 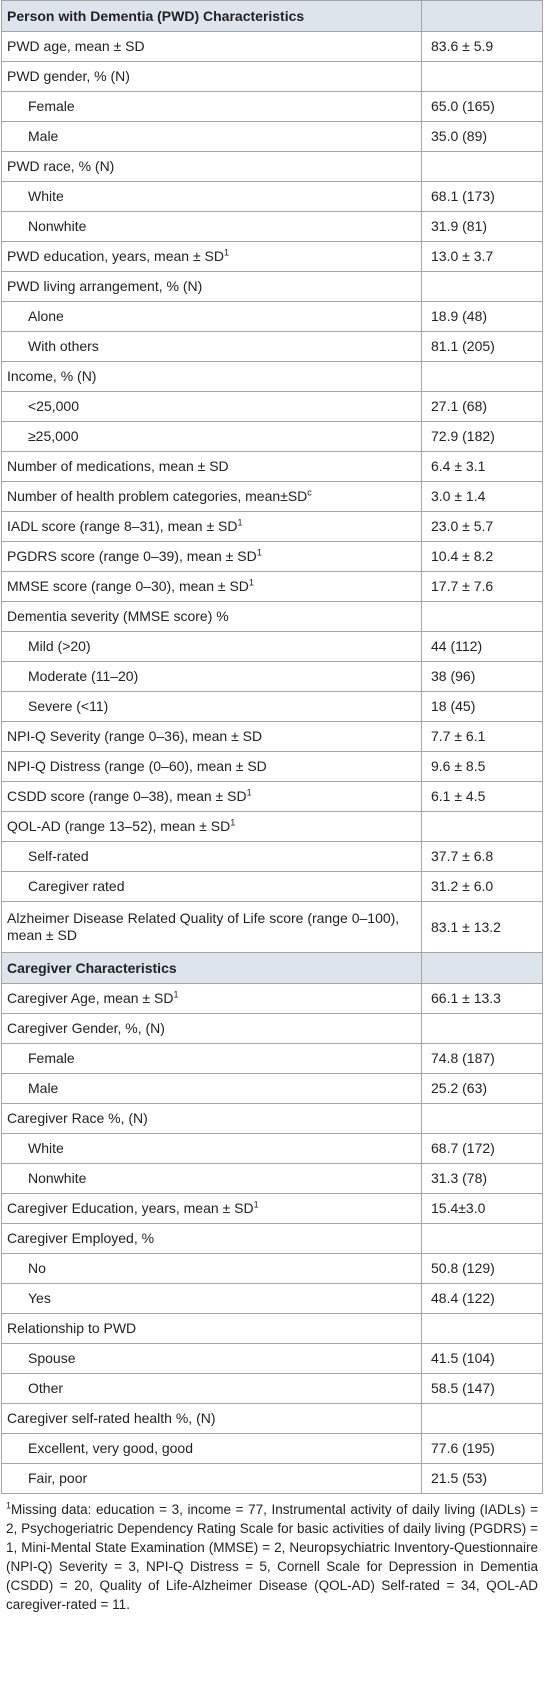 I want to click on label-cell: ≥25,000, so click(x=211, y=436).